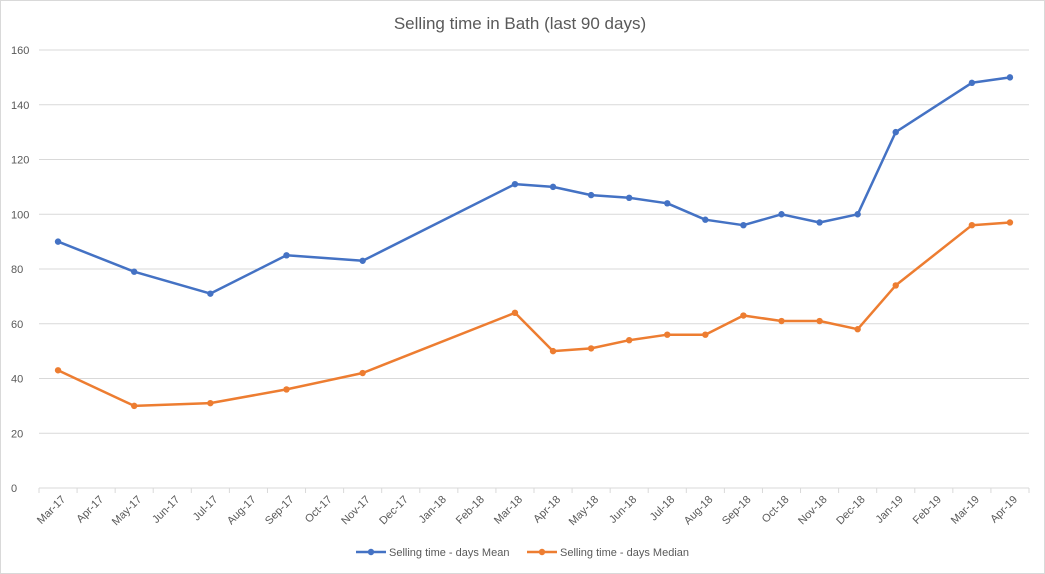 The image size is (1045, 574). What do you see at coordinates (547, 510) in the screenshot?
I see `x-tick-label: Apr-18` at bounding box center [547, 510].